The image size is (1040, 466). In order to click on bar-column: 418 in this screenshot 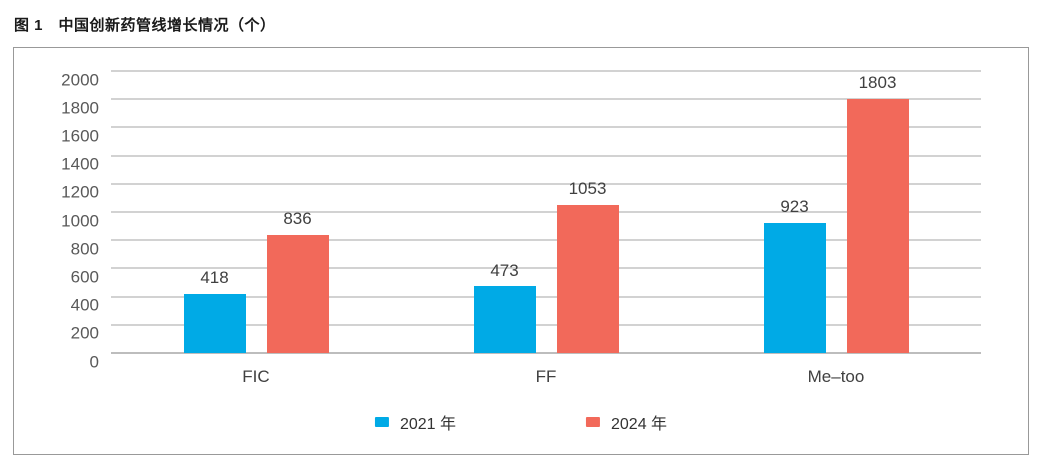, I will do `click(214, 212)`.